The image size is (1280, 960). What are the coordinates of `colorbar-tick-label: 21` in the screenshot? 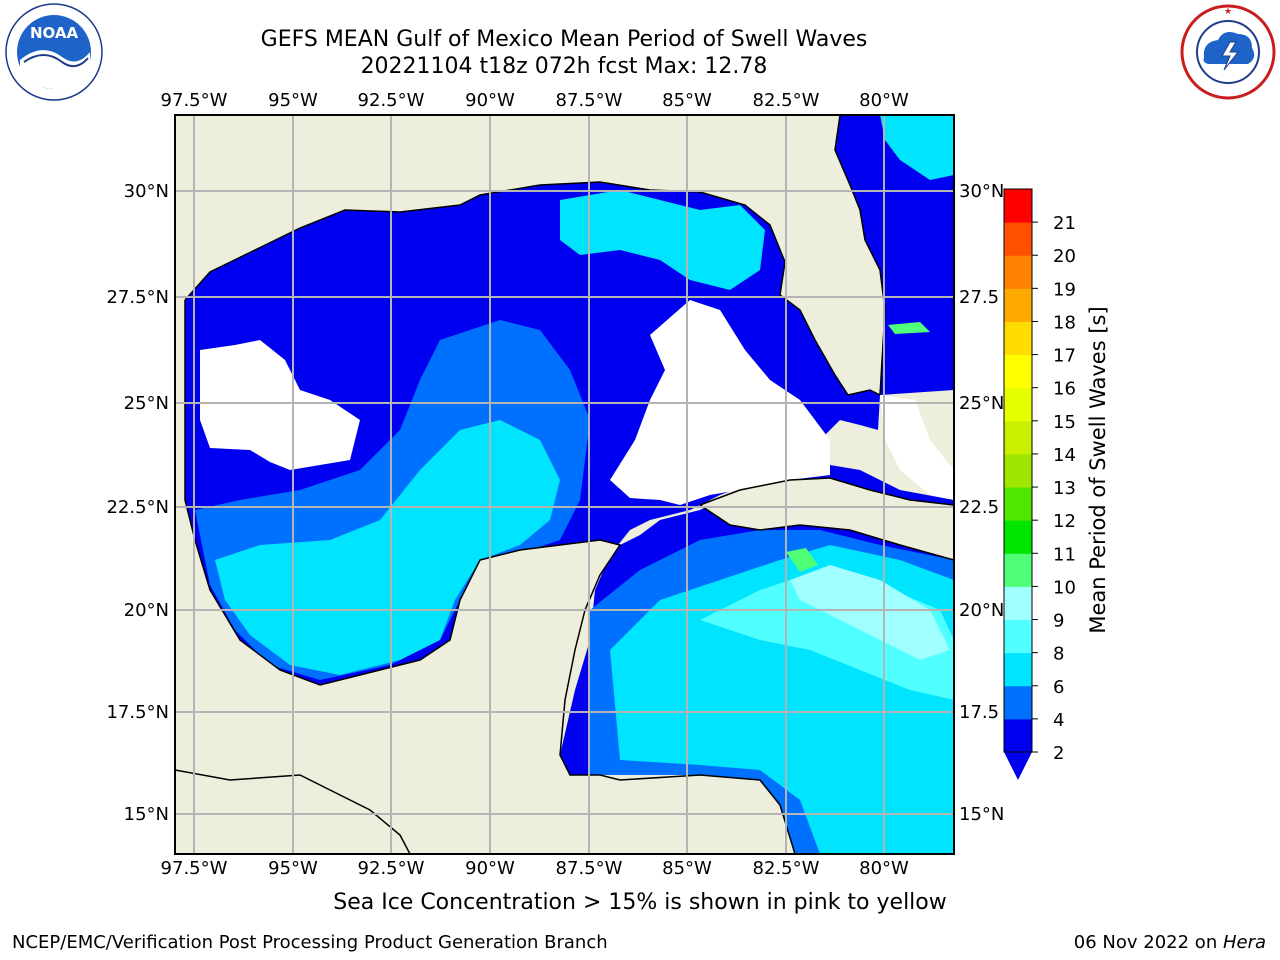 It's located at (1064, 223).